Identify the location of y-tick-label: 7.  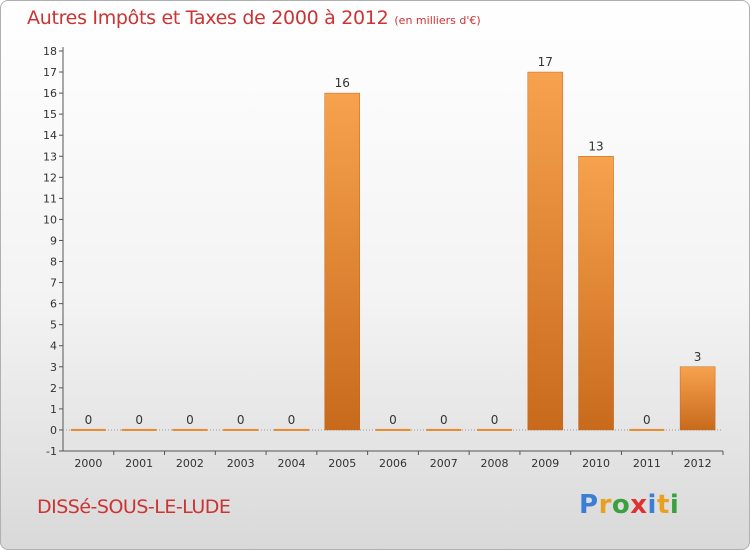
(53, 283).